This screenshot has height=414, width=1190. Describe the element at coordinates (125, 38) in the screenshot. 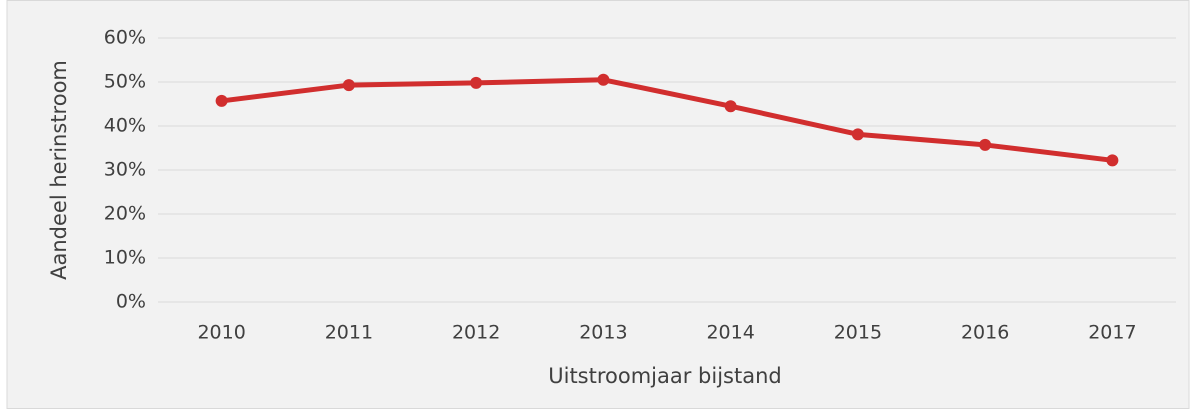

I see `y-tick-label: 60%` at that location.